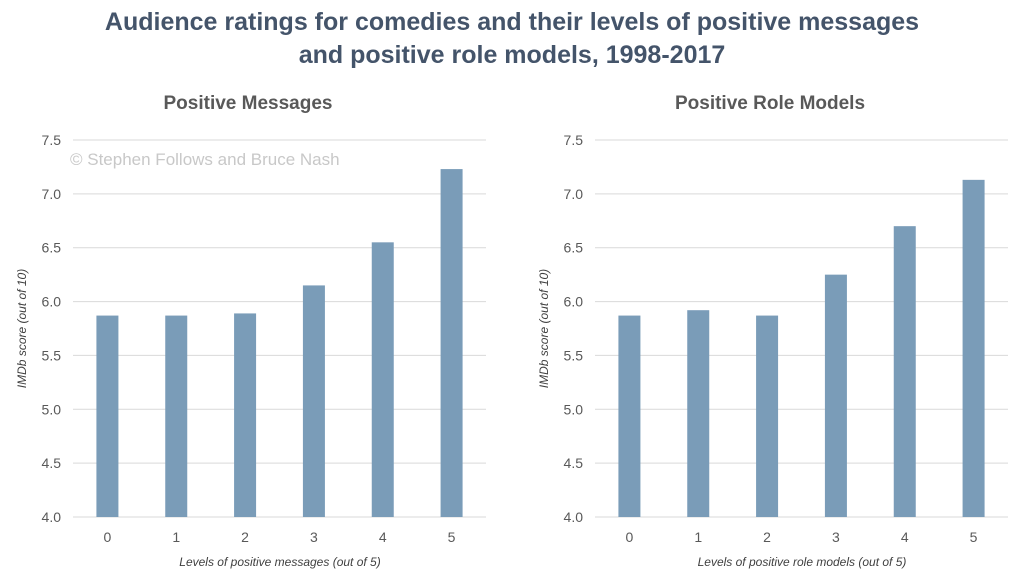  What do you see at coordinates (248, 103) in the screenshot?
I see `chart-subtitle: Positive Messages` at bounding box center [248, 103].